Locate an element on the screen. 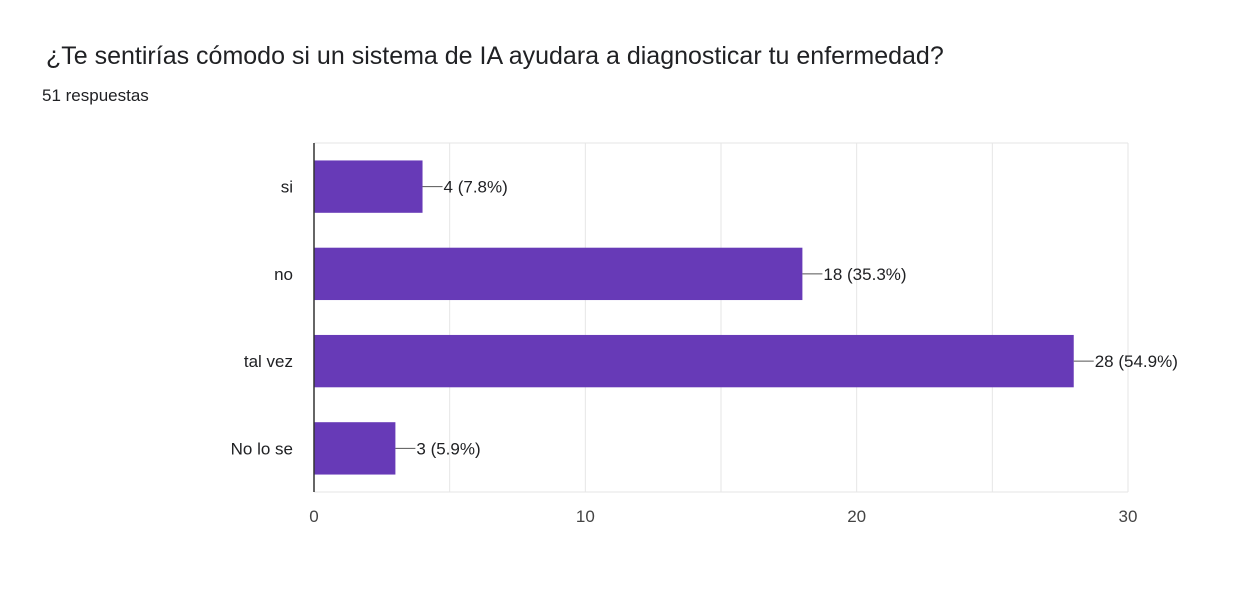  data-label: 18 (35.3%) is located at coordinates (864, 274).